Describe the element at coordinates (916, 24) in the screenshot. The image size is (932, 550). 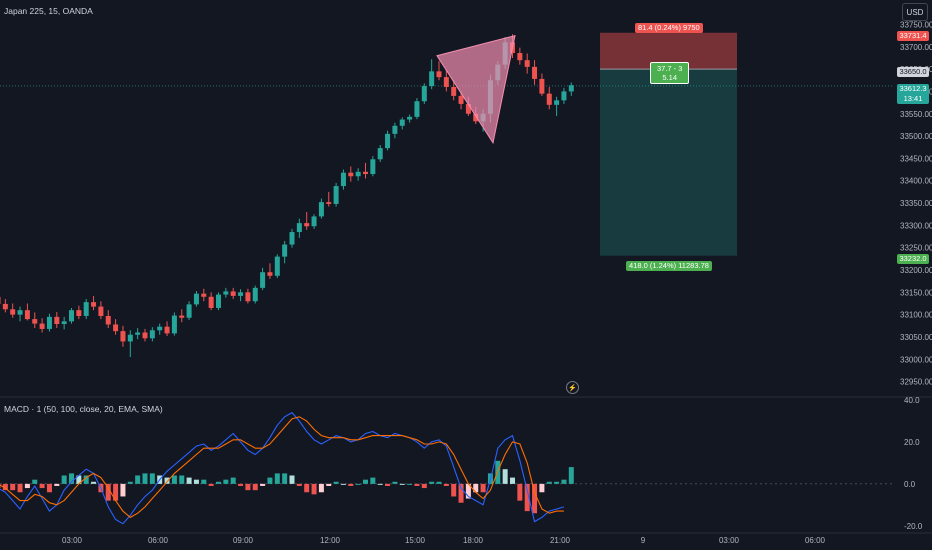
I see `price-tick-label: 33750.00` at that location.